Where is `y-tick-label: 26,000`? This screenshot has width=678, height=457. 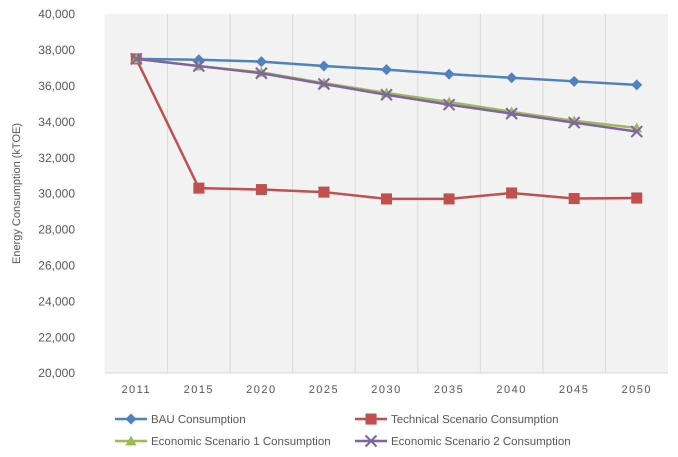
y-tick-label: 26,000 is located at coordinates (57, 265).